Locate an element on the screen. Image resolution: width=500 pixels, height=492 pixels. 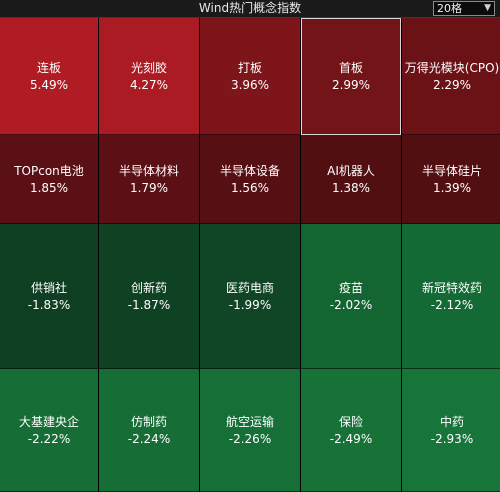
concept-name: 供销社 is located at coordinates (48, 287).